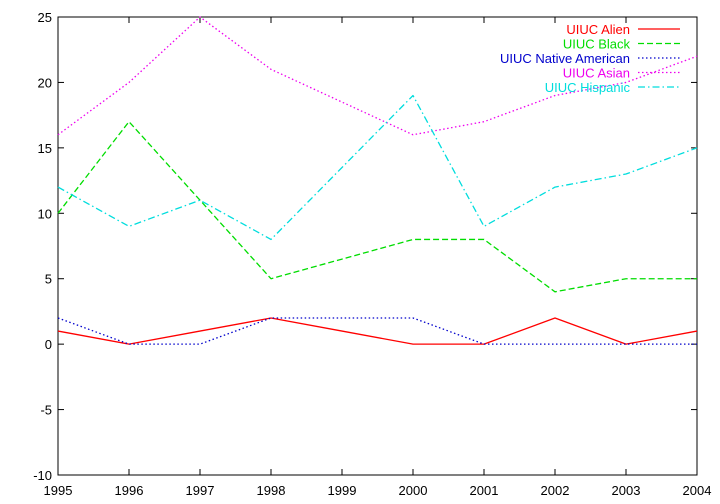  What do you see at coordinates (484, 490) in the screenshot?
I see `x-tick-label: 2001` at bounding box center [484, 490].